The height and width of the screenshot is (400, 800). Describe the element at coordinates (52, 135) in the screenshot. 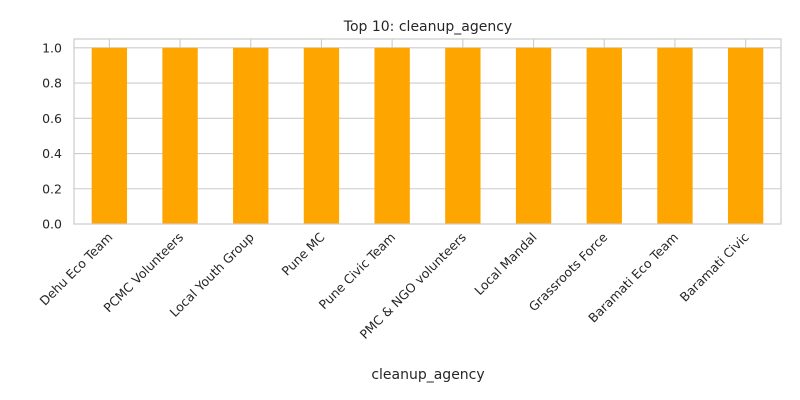

I see `y-tick-labels: 0.0 0.2 0.4 0.6 0.8 1.0` at that location.